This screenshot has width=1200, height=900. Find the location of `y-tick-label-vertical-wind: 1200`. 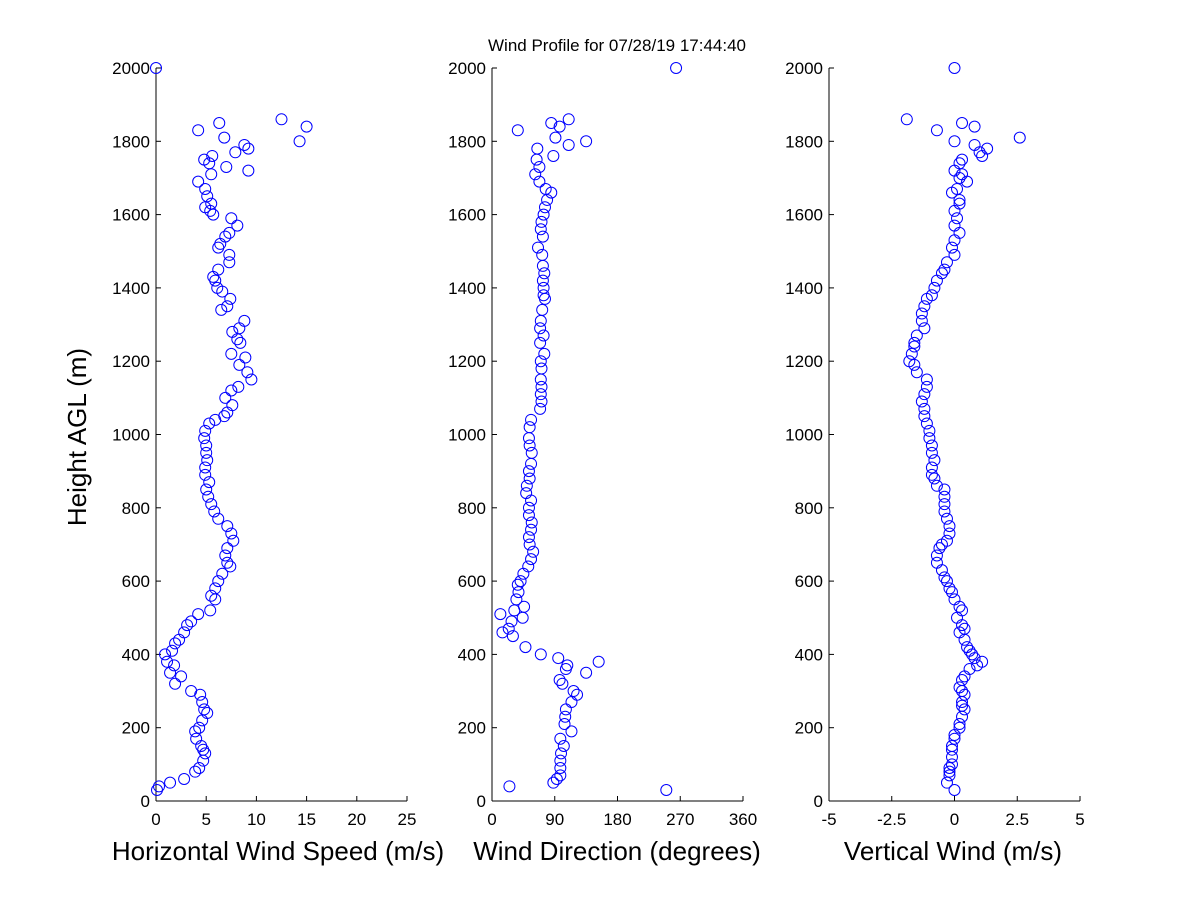

y-tick-label-vertical-wind: 1200 is located at coordinates (804, 361).